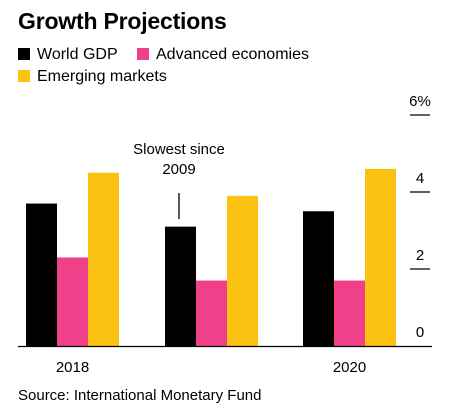  Describe the element at coordinates (420, 332) in the screenshot. I see `y-tick-label-0: 0` at that location.